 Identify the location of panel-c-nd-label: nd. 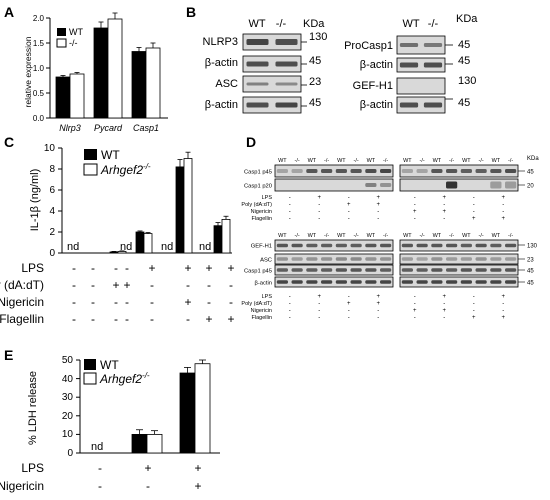
(126, 247).